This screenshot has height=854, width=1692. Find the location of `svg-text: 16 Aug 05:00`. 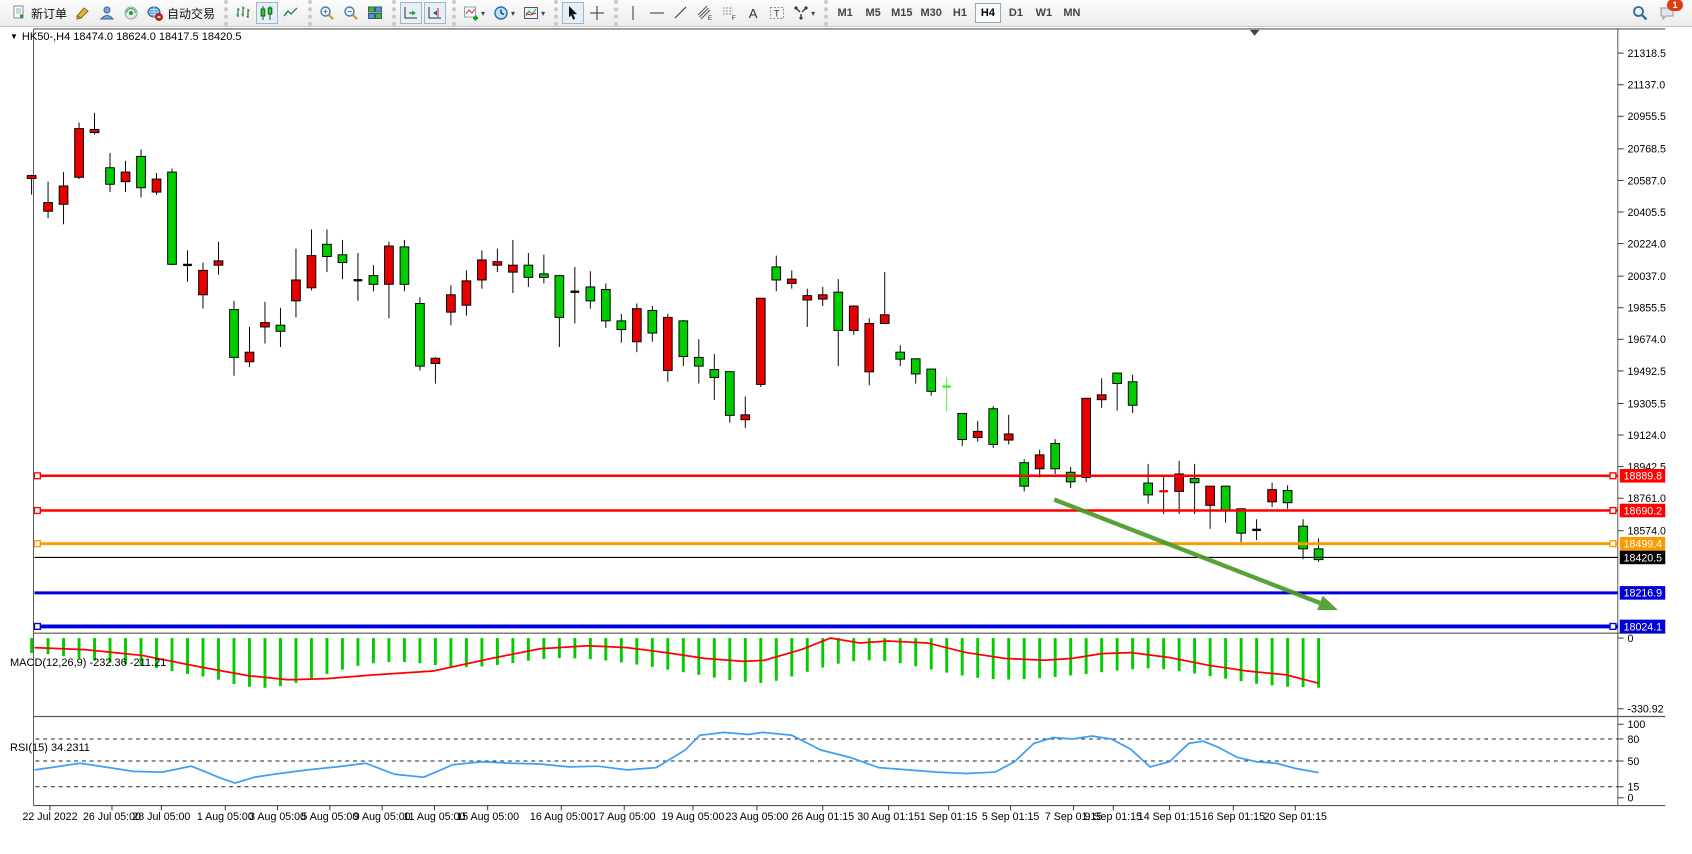

svg-text: 16 Aug 05:00 is located at coordinates (561, 817).